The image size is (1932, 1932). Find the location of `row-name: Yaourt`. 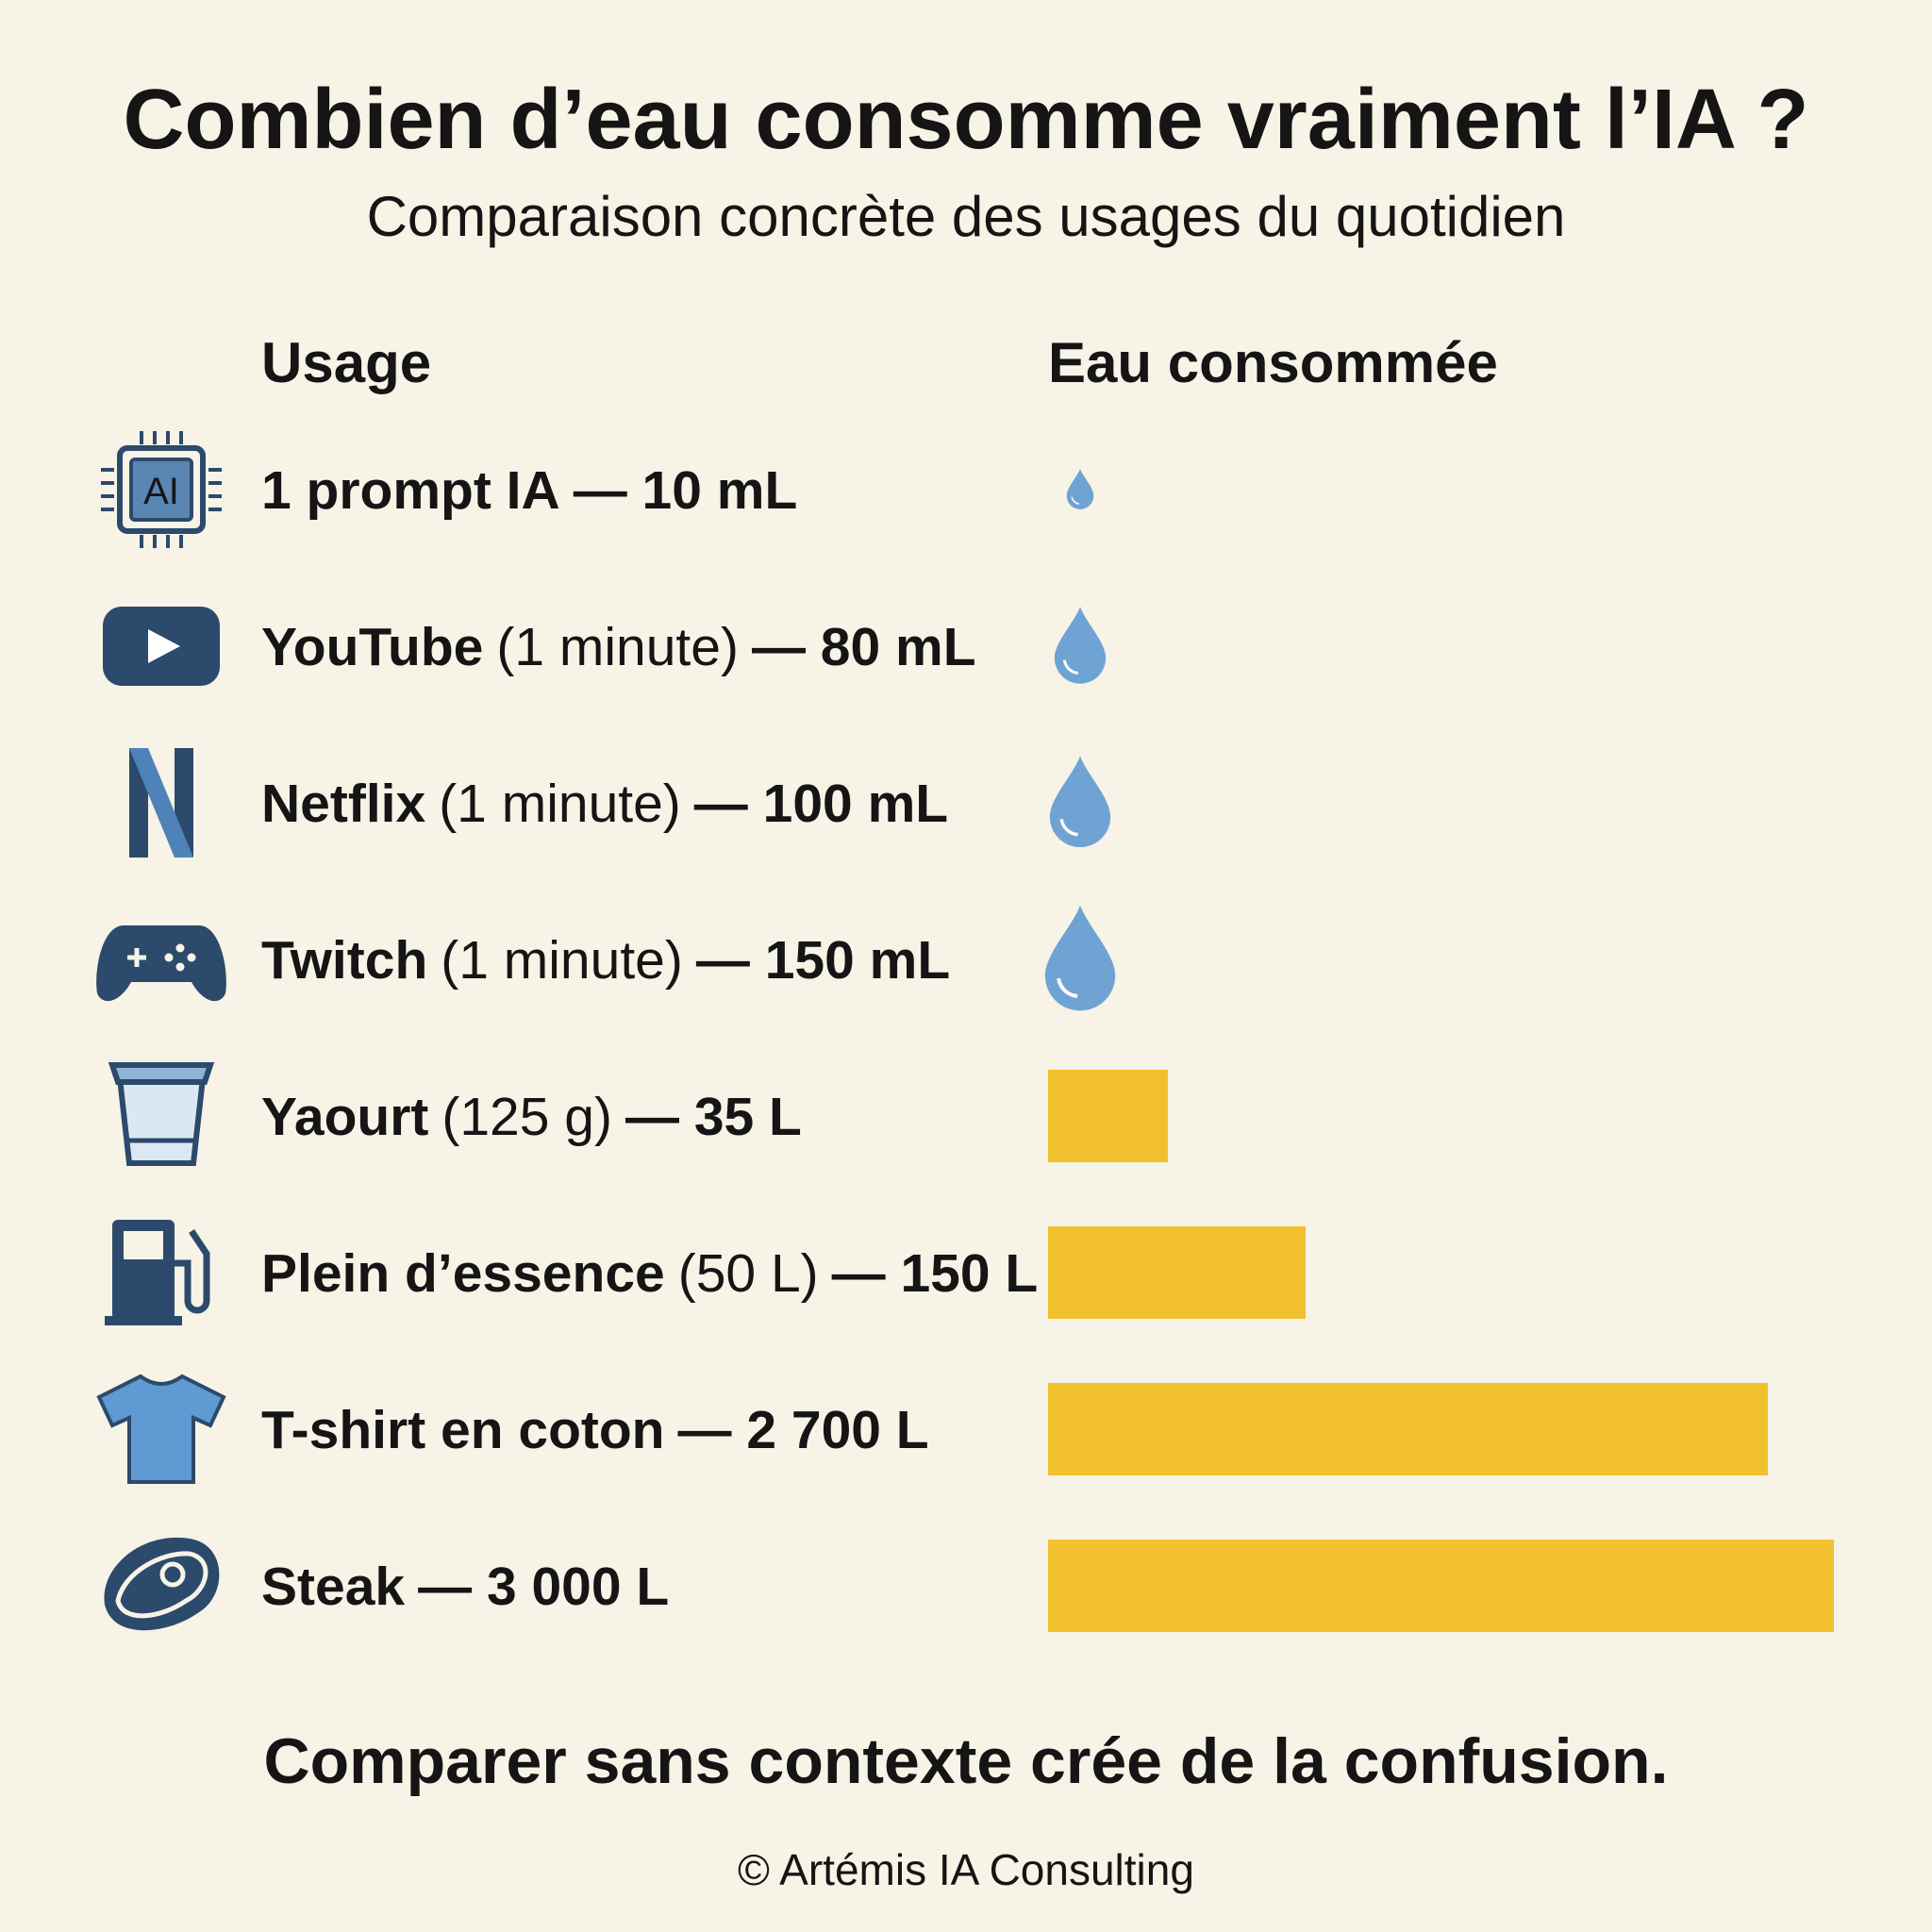

row-name: Yaourt is located at coordinates (345, 1117).